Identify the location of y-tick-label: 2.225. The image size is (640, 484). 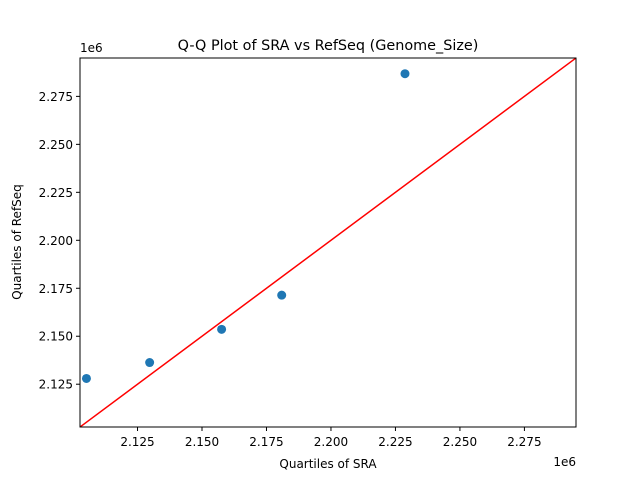
(56, 193).